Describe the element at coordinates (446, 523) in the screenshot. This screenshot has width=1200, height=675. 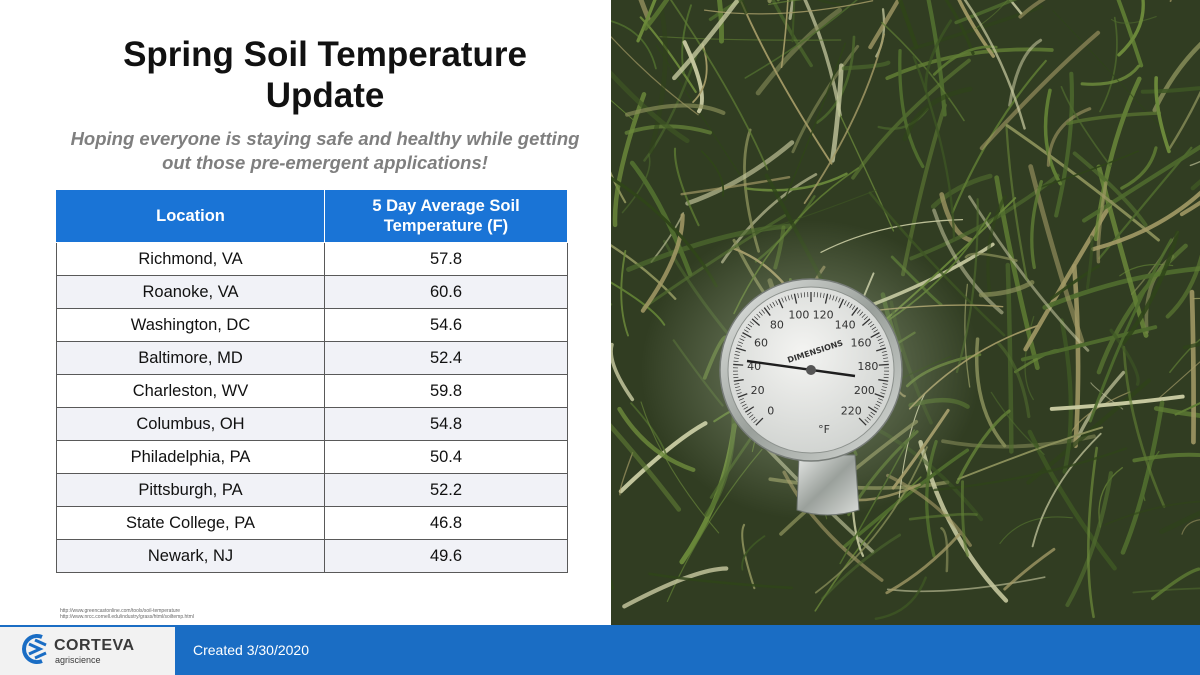
I see `temperature-cell: 46.8` at that location.